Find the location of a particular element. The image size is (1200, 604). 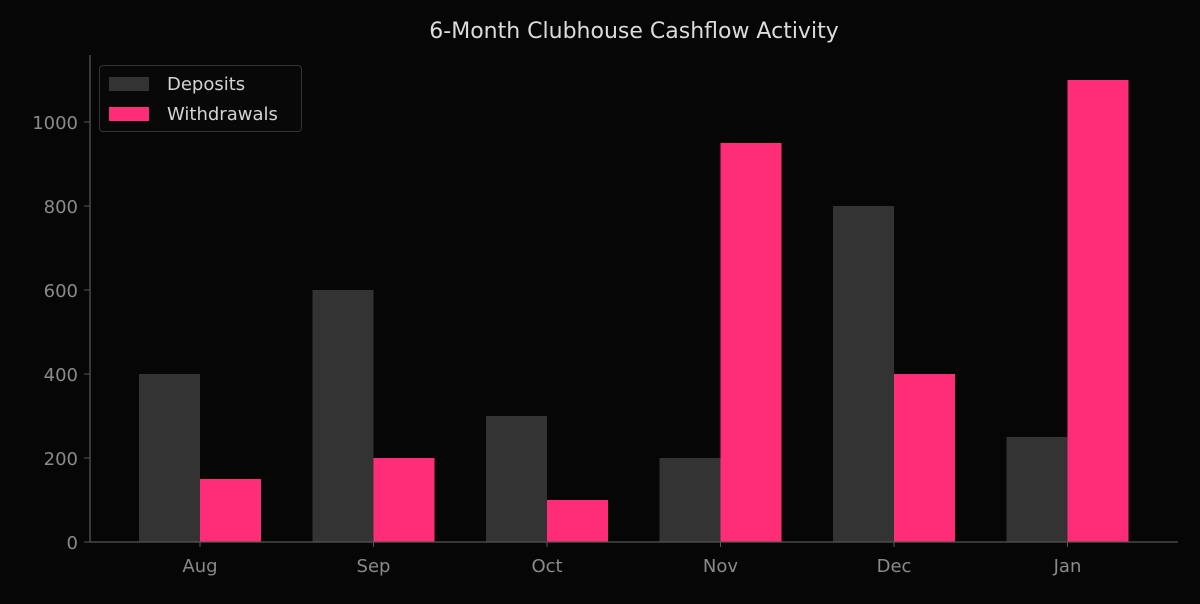

bar-deposits-aug is located at coordinates (169, 458).